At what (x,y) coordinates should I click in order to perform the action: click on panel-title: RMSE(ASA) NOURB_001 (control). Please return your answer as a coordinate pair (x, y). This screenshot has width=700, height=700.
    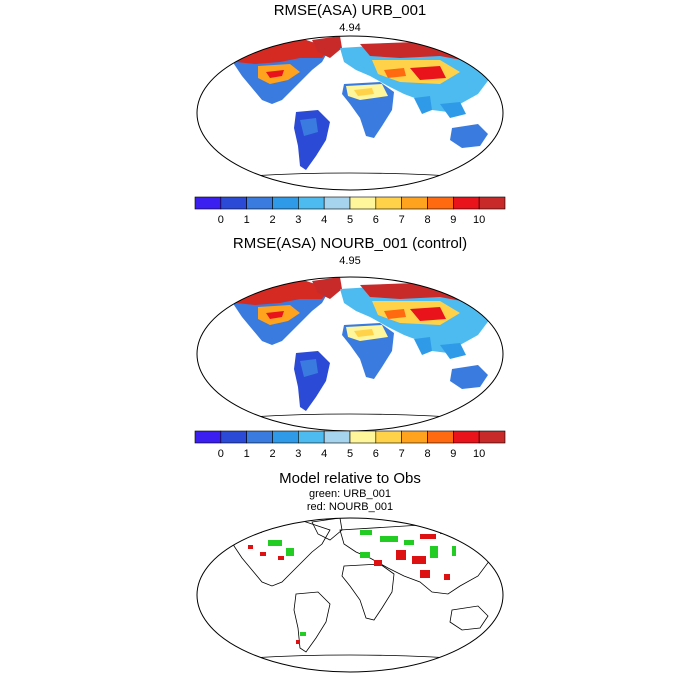
    Looking at the image, I should click on (350, 243).